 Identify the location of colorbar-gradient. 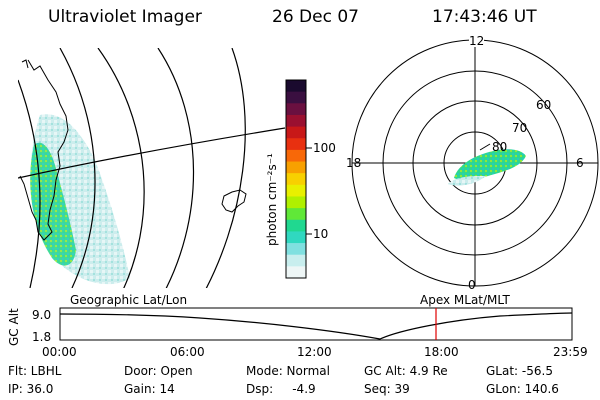
(296, 179).